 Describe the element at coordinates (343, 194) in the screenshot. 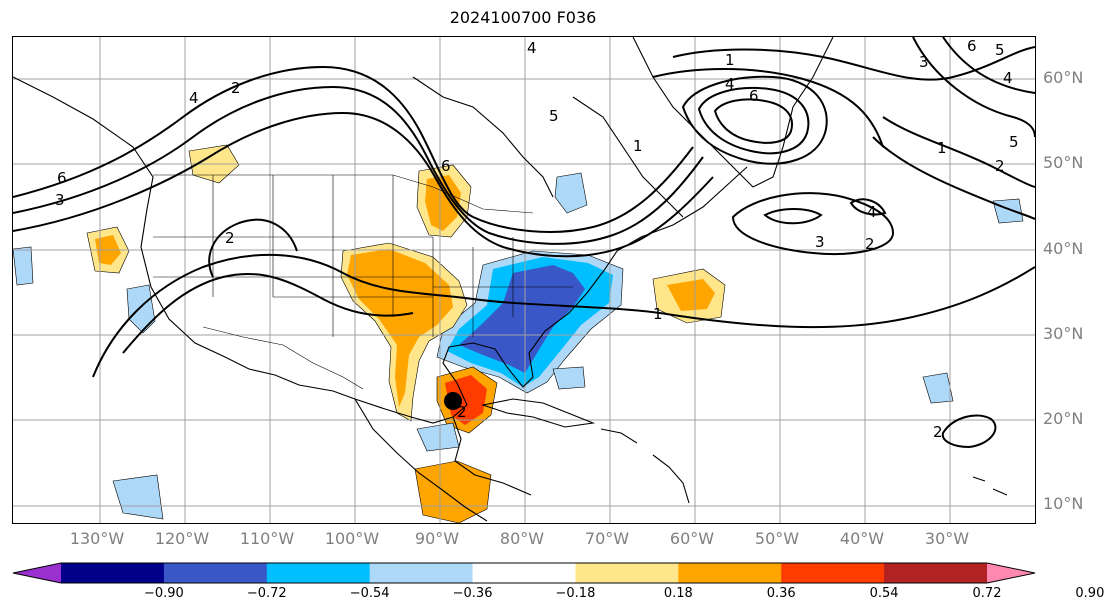

I see `us-canada-border` at that location.